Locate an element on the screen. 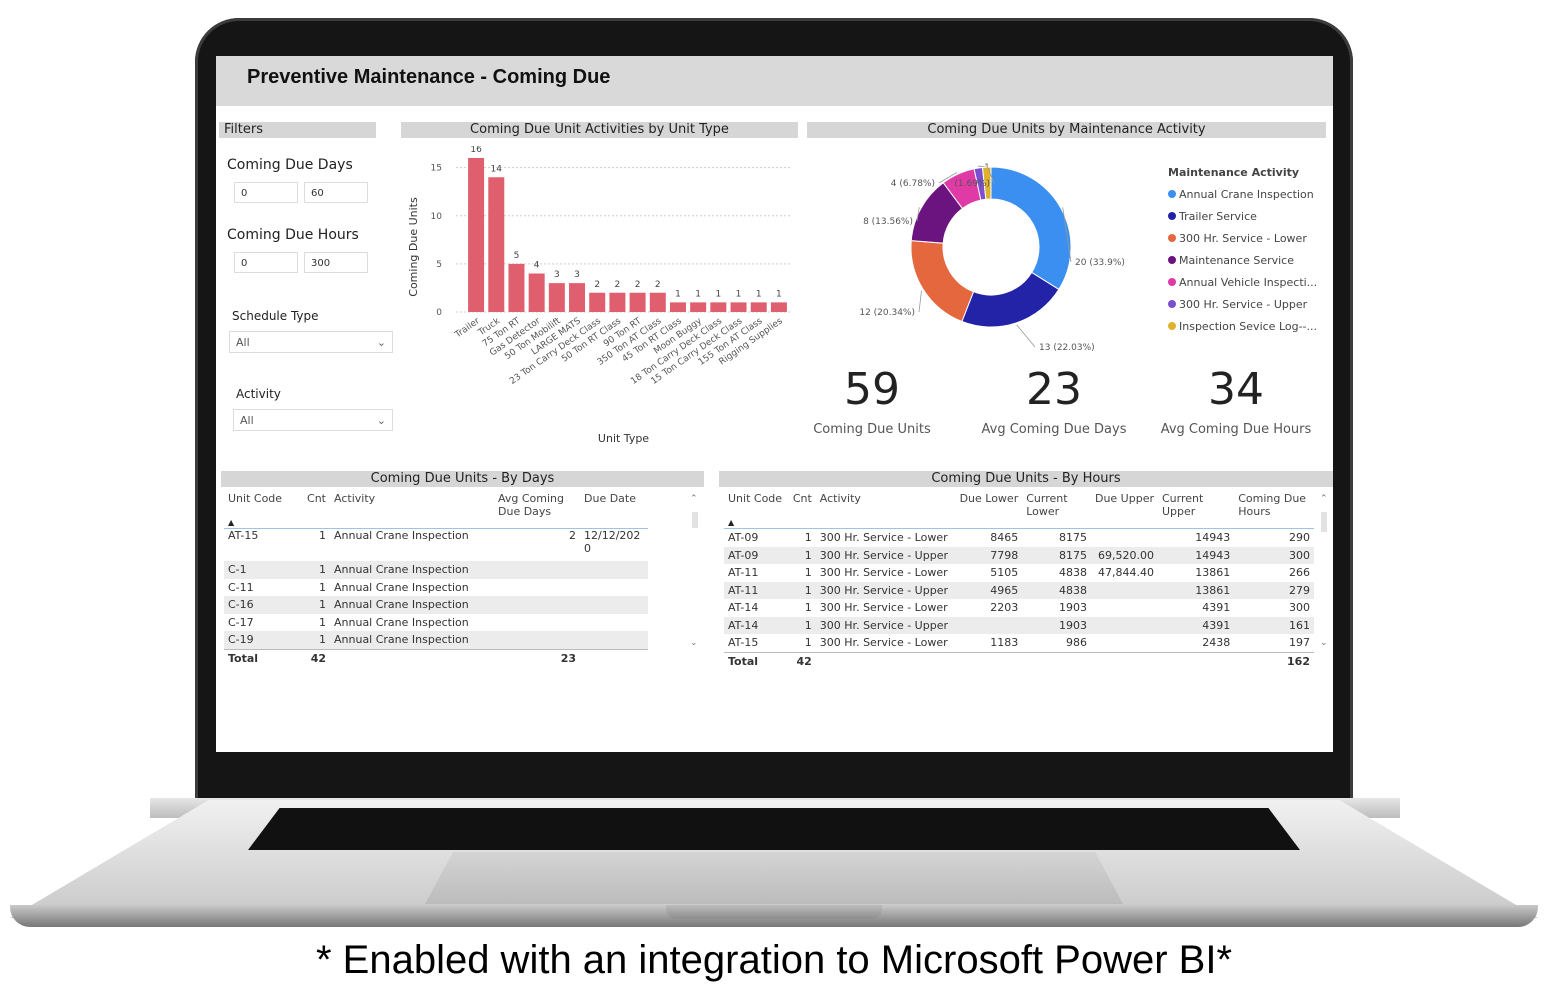 The width and height of the screenshot is (1548, 1007). coming-due-hours-min-input: 0 is located at coordinates (266, 262).